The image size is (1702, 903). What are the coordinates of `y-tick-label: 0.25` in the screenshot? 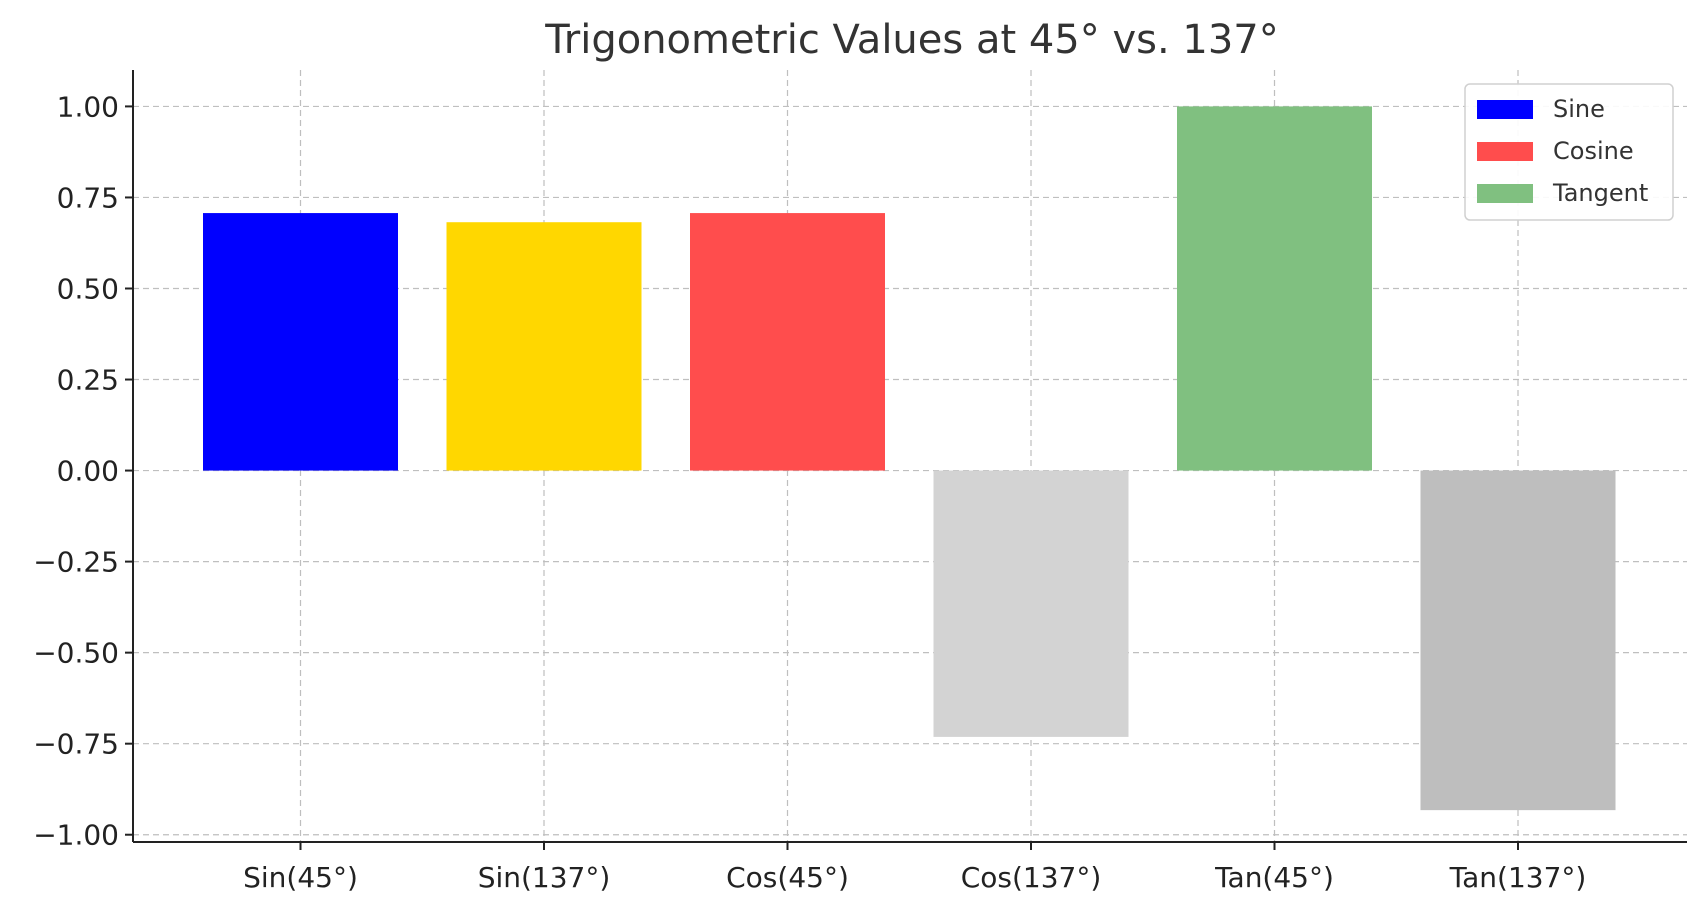 It's located at (88, 380).